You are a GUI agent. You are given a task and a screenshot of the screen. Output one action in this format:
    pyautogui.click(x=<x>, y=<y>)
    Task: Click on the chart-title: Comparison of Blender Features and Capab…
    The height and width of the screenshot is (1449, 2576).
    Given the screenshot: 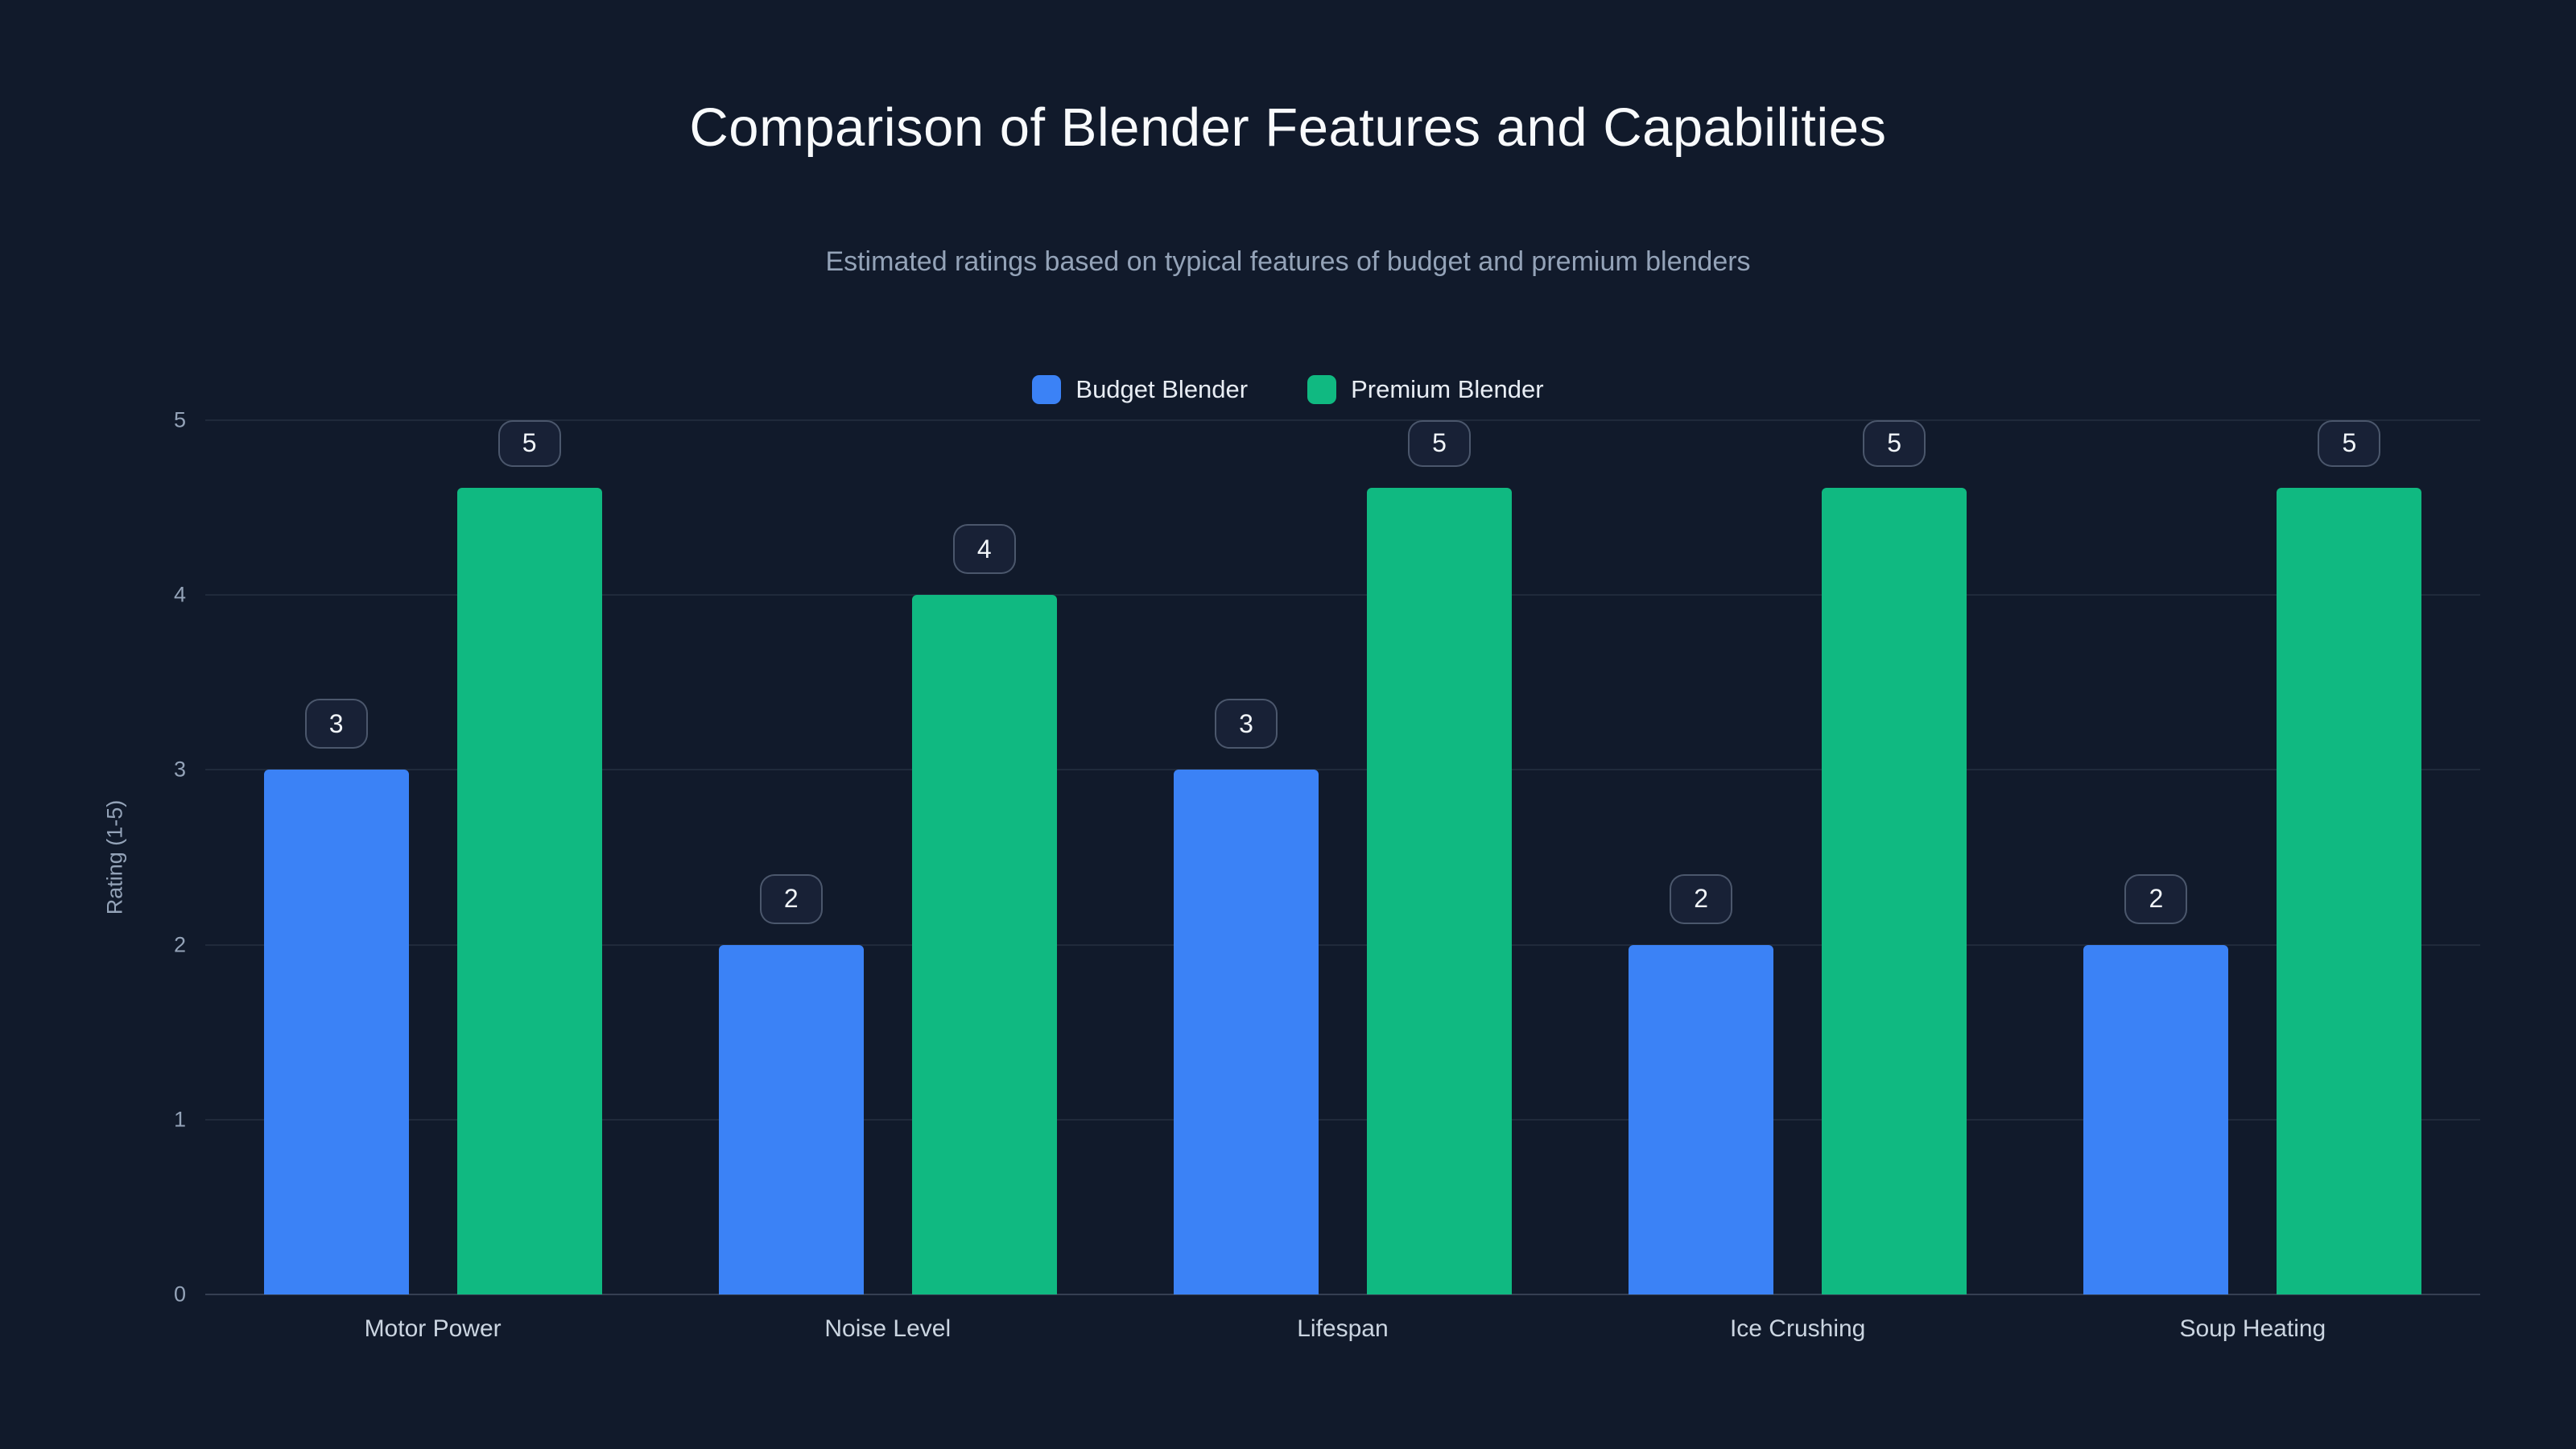 What is the action you would take?
    pyautogui.click(x=1288, y=127)
    